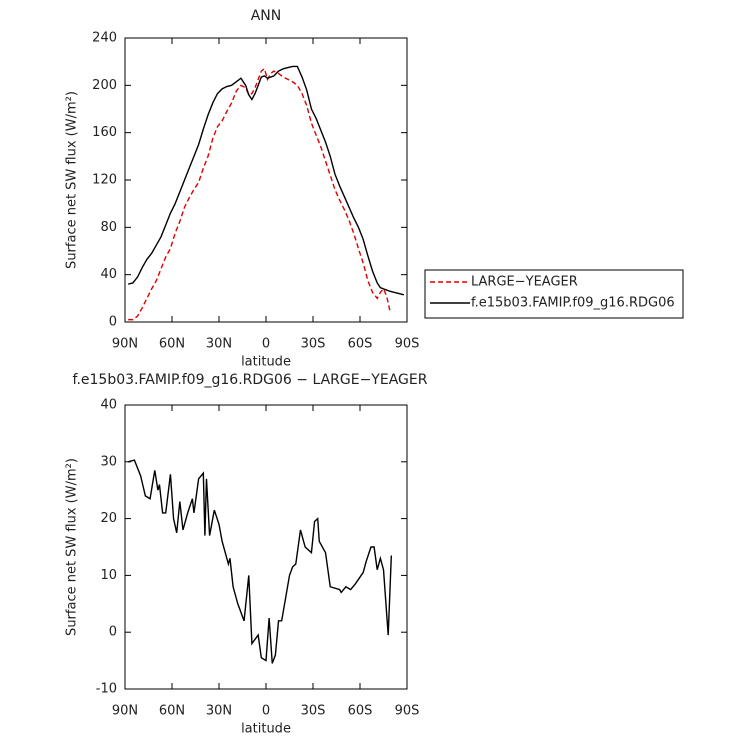 The height and width of the screenshot is (743, 732). What do you see at coordinates (104, 132) in the screenshot?
I see `y-tick-label: 160` at bounding box center [104, 132].